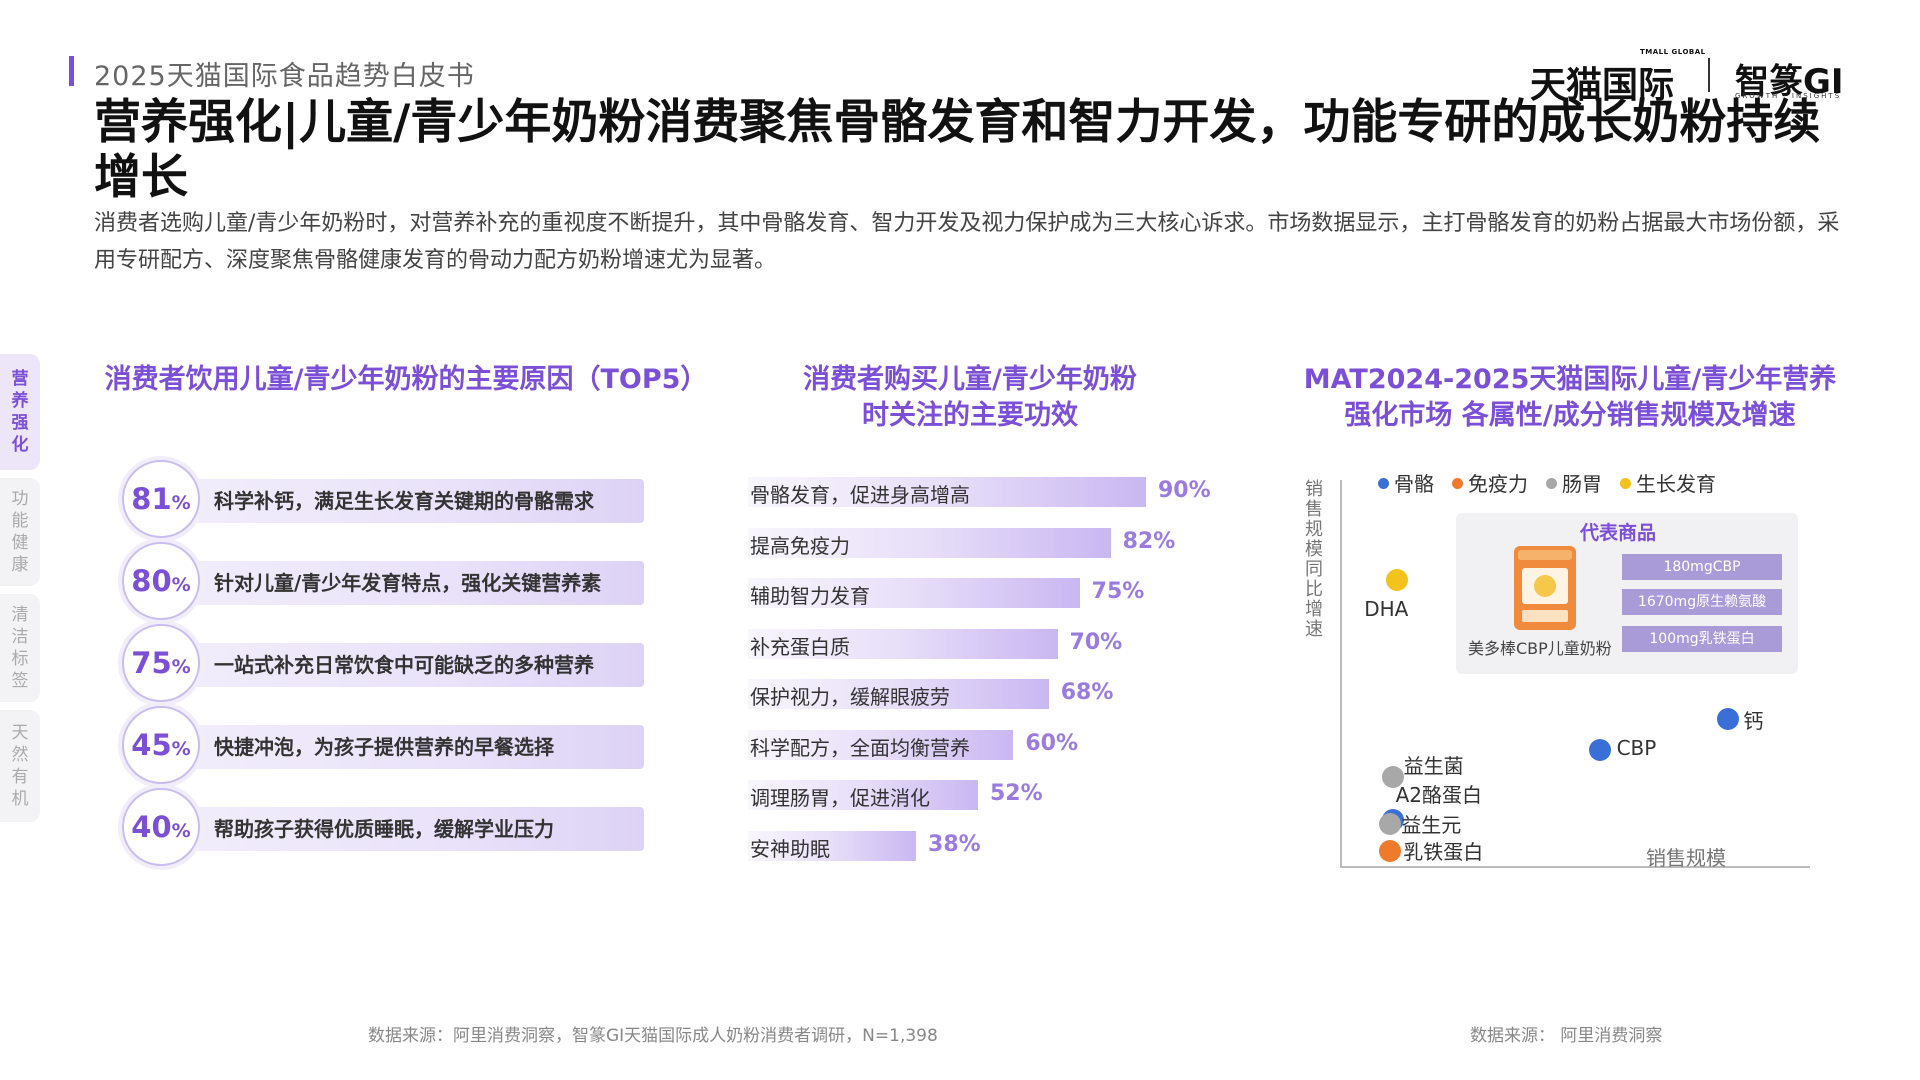 The image size is (1920, 1080). Describe the element at coordinates (1386, 609) in the screenshot. I see `scatter-point-label: DHA` at that location.